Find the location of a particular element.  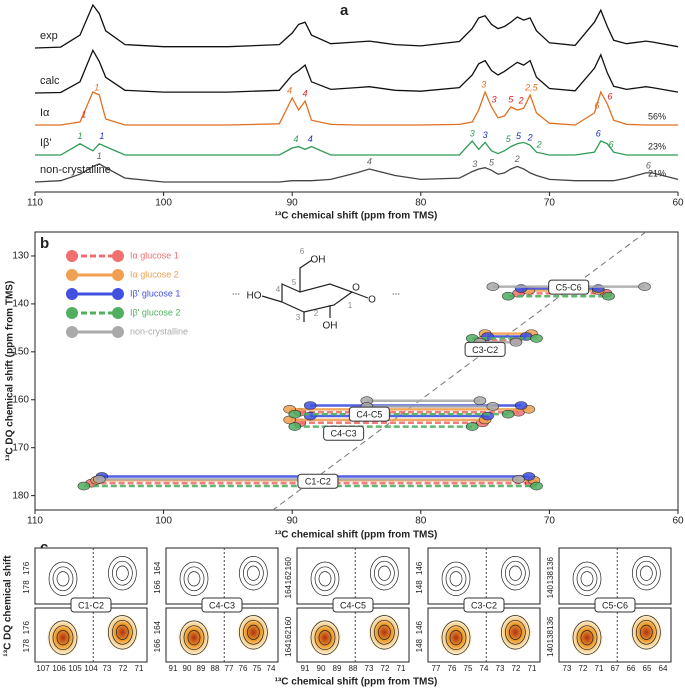

x-tick-label: 90 is located at coordinates (293, 521).